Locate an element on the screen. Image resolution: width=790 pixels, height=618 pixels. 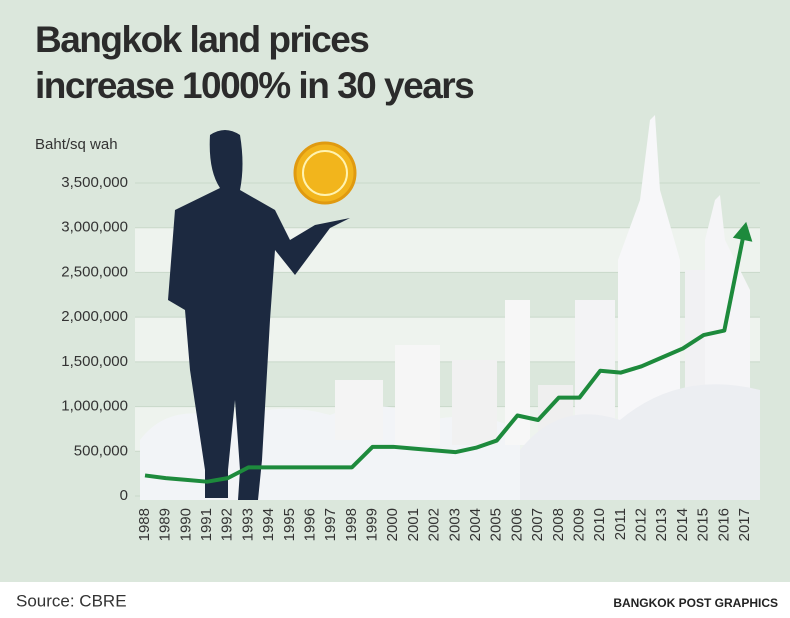
x-tick-label: 2000 is located at coordinates (392, 524).